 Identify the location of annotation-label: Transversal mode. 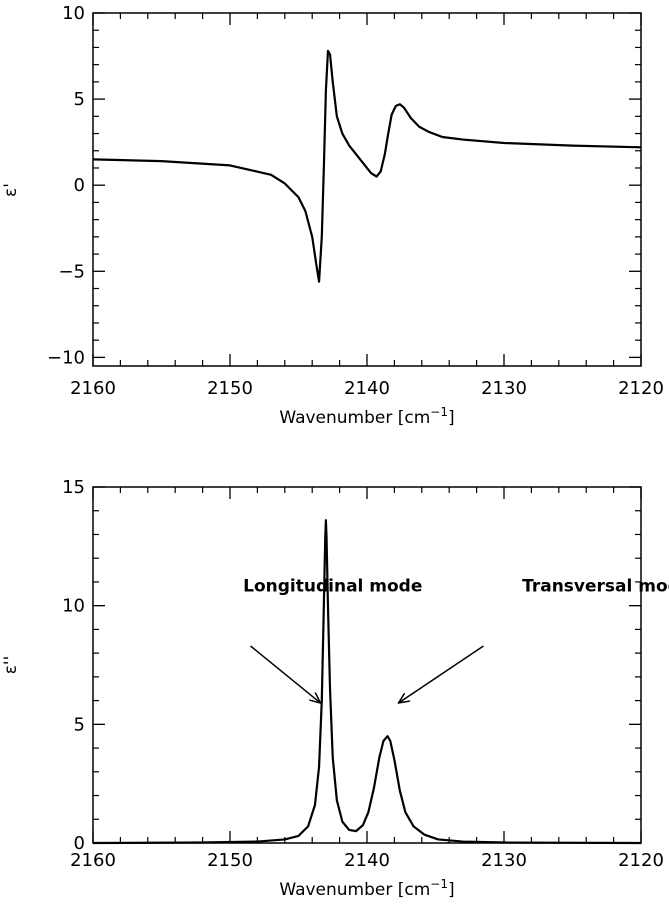
(595, 586).